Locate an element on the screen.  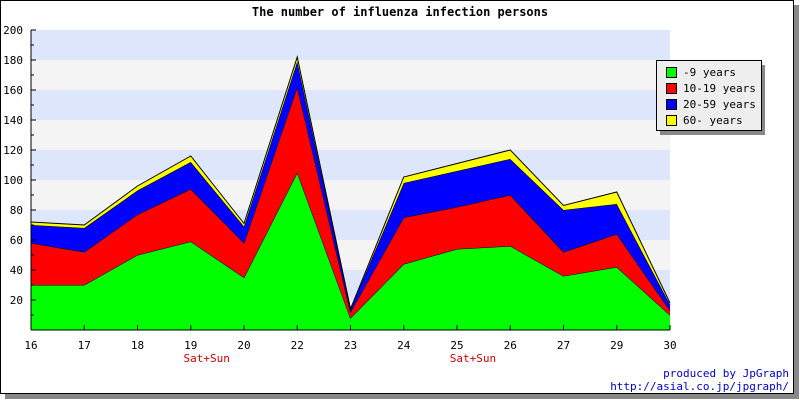
y-axis-ticks: 20 40 60 80 100 120 140 160 180 200 is located at coordinates (19, 170).